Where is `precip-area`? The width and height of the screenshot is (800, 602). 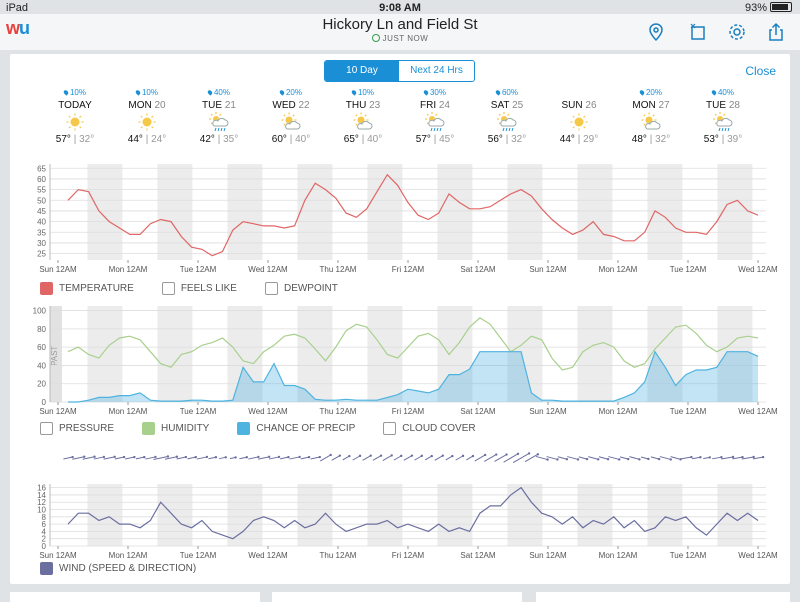 precip-area is located at coordinates (413, 376).